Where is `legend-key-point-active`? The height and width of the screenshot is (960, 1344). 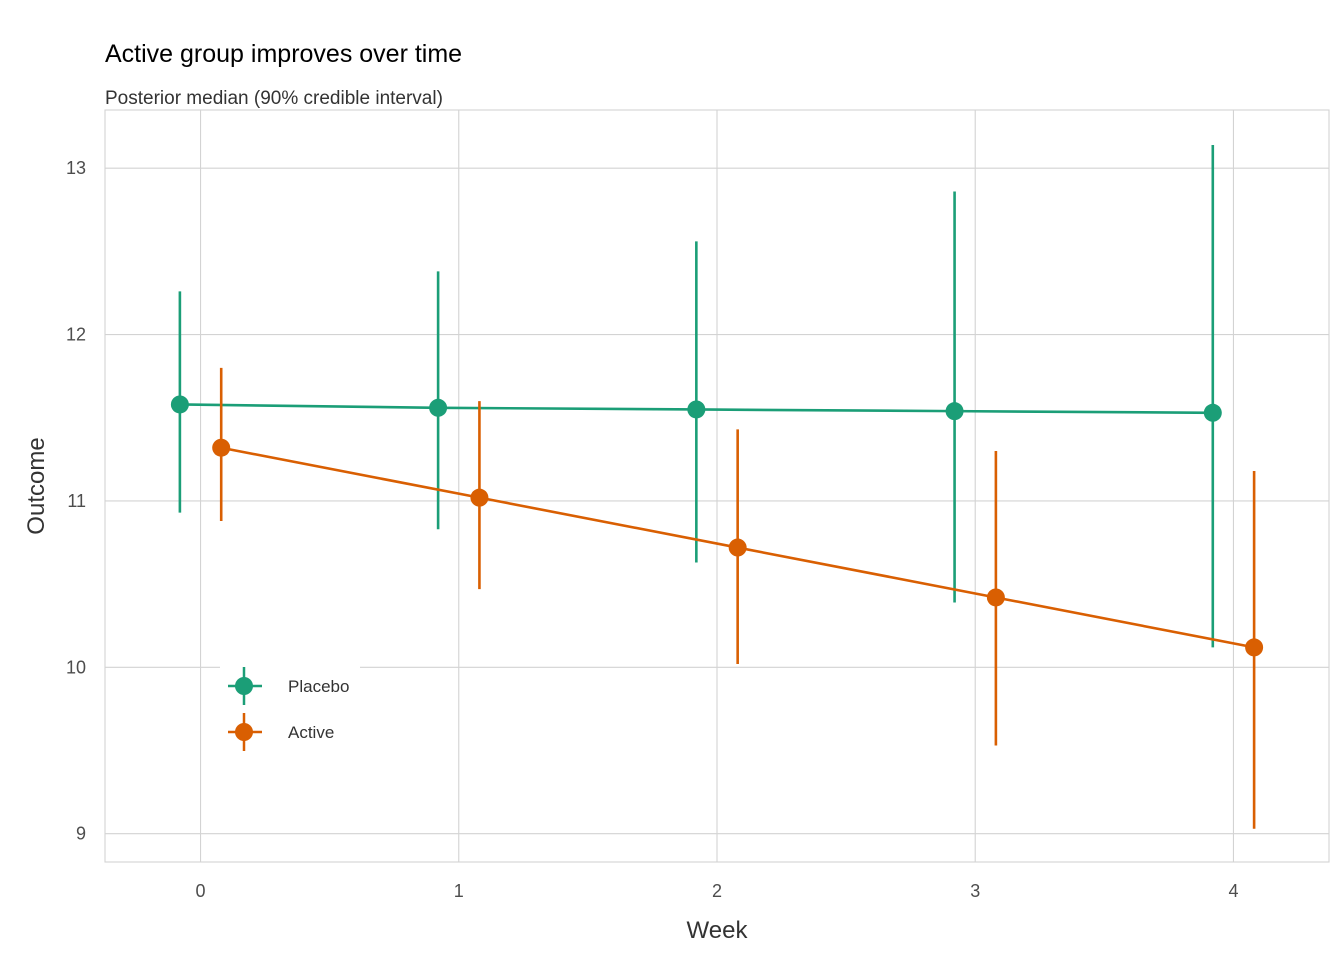 legend-key-point-active is located at coordinates (244, 732).